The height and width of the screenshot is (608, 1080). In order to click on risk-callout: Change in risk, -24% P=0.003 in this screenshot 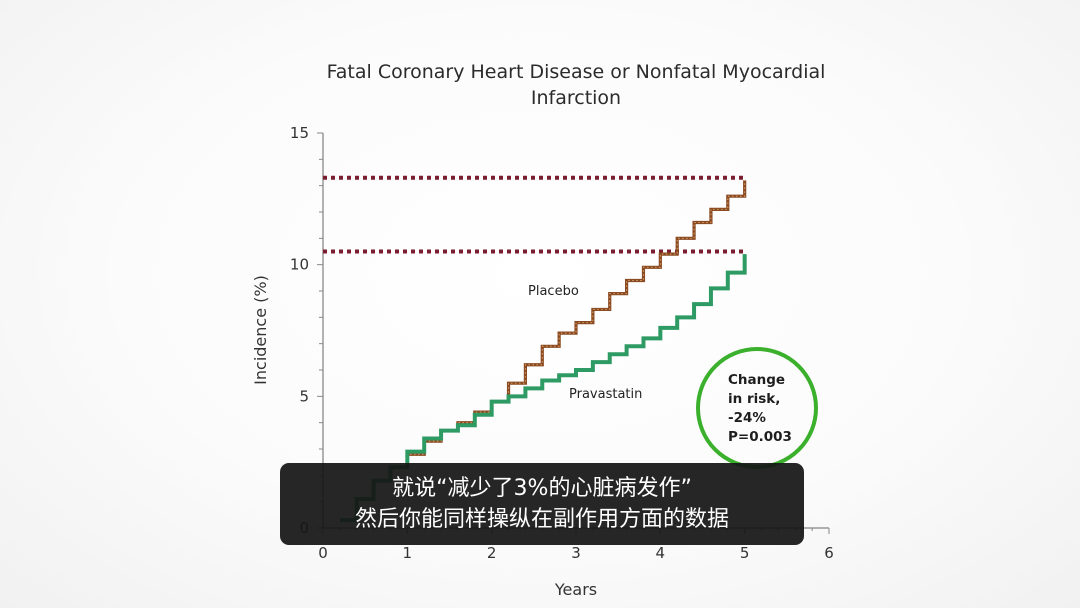, I will do `click(757, 408)`.